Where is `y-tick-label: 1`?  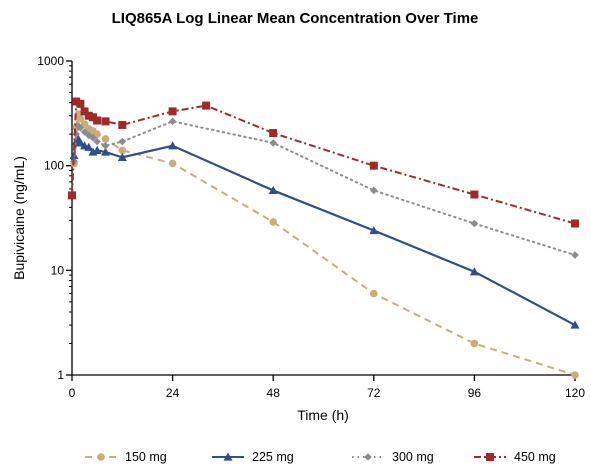 y-tick-label: 1 is located at coordinates (60, 375).